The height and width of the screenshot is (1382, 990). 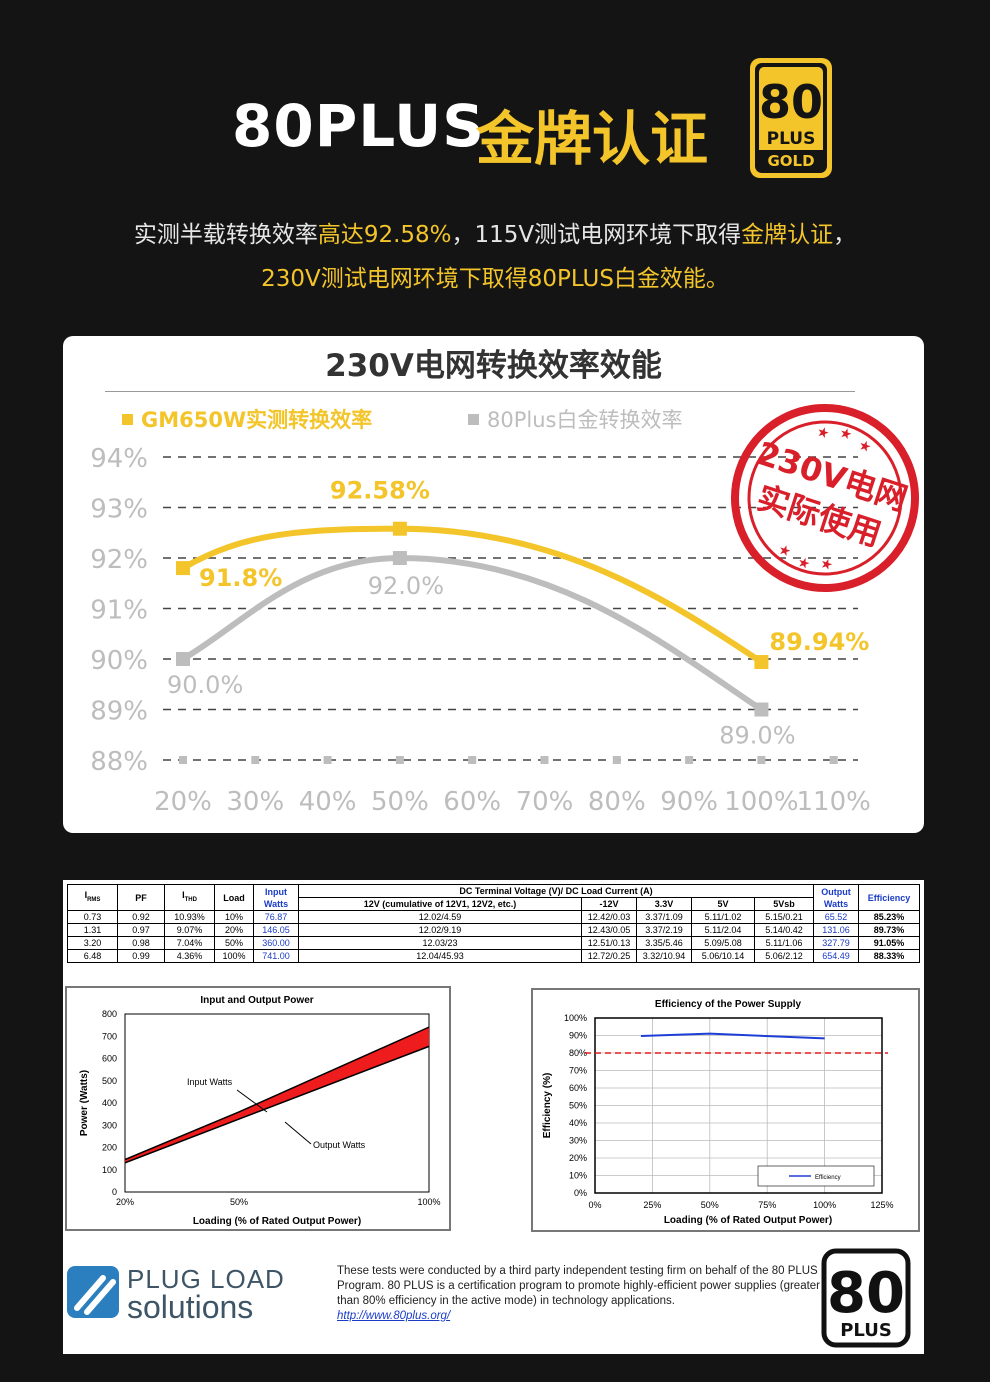 What do you see at coordinates (205, 685) in the screenshot?
I see `platinum-series-data-label: 90.0%` at bounding box center [205, 685].